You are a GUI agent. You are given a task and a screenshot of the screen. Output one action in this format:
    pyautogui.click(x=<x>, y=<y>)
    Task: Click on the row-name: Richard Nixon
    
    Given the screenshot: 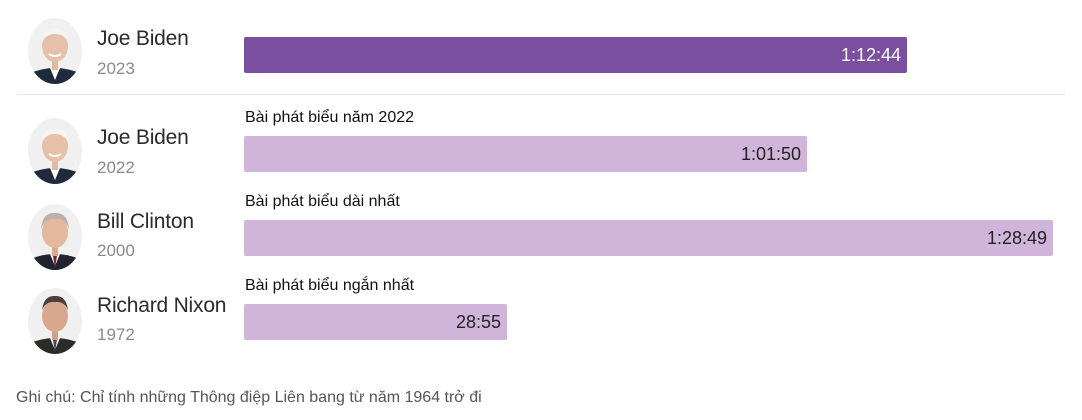 What is the action you would take?
    pyautogui.click(x=162, y=305)
    